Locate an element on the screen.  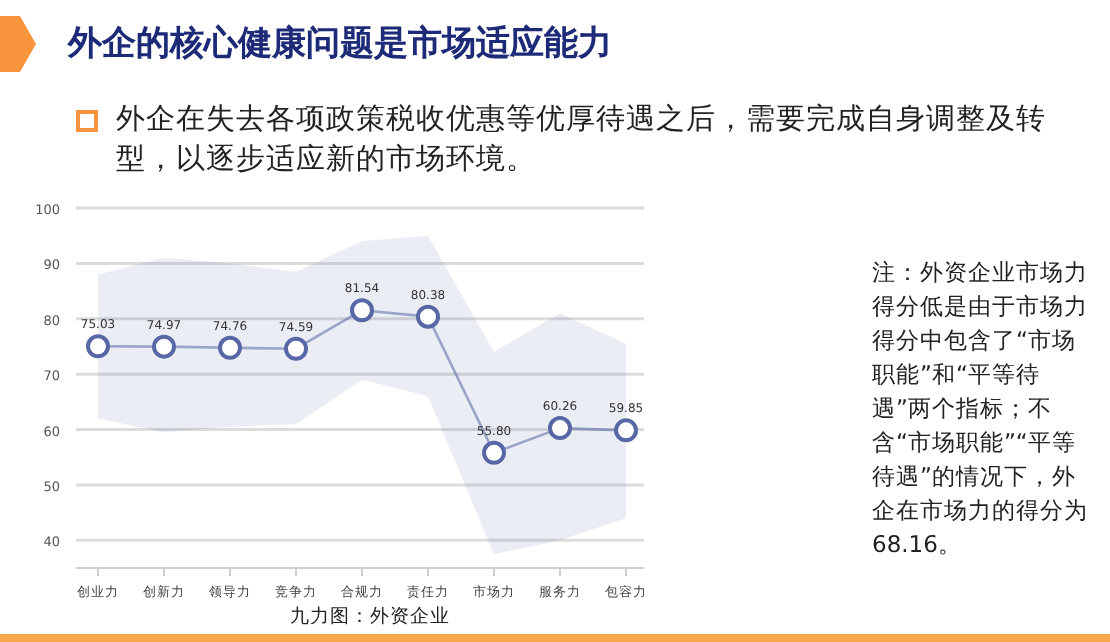
text: 注：外资企业市场力得分低是由于市场力得分中包含了“市场职能”和“平等待遇”两个指标；不含“市场职能”“平等待遇”的情况下，外企在市场力的得分为68.16。 is located at coordinates (980, 408).